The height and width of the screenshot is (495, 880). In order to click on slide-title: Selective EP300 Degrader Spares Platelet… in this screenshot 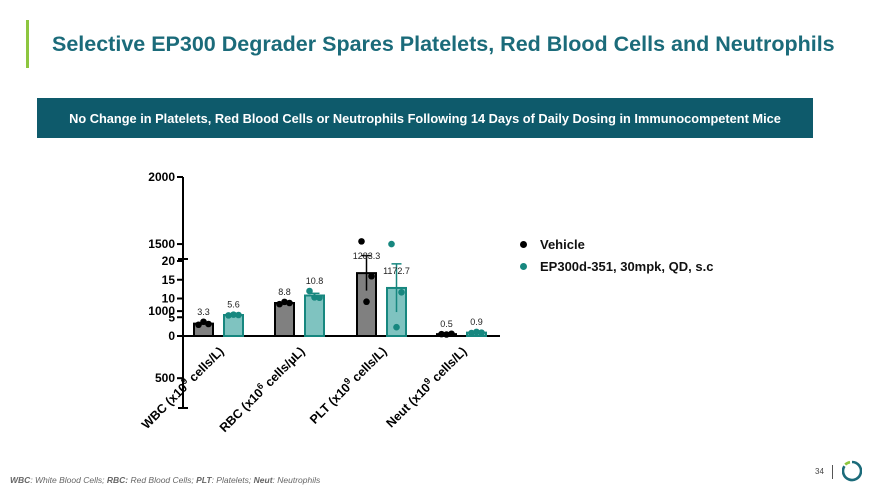, I will do `click(443, 44)`.